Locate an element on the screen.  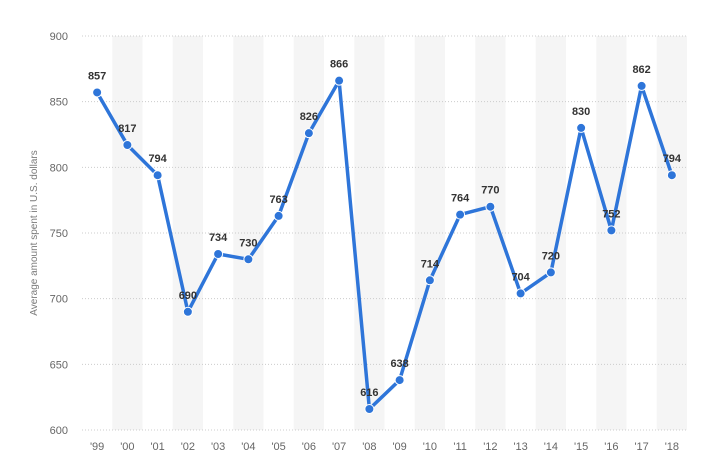
x-tick-label: '15 is located at coordinates (581, 447).